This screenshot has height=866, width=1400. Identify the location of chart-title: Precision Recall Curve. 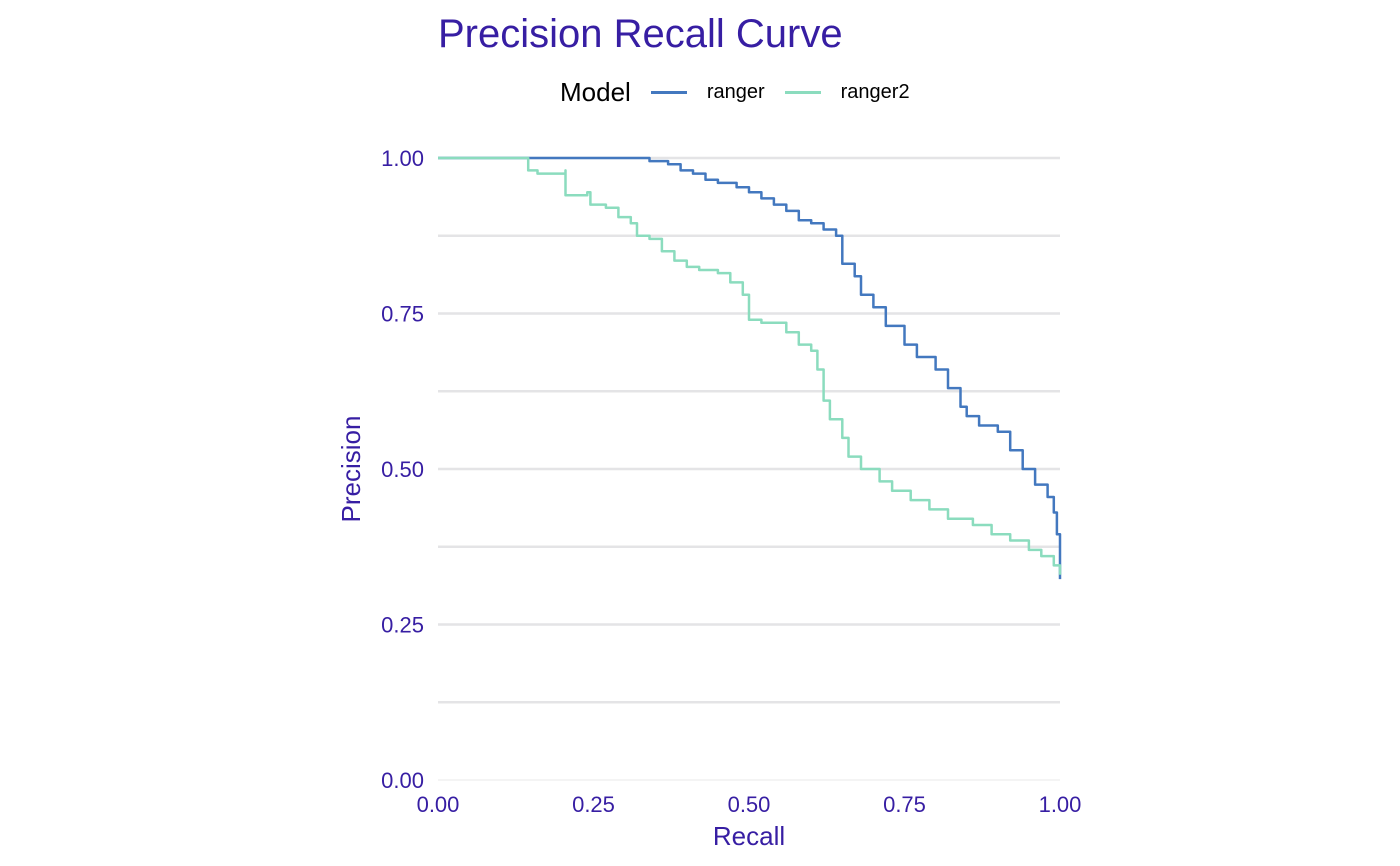
(640, 34).